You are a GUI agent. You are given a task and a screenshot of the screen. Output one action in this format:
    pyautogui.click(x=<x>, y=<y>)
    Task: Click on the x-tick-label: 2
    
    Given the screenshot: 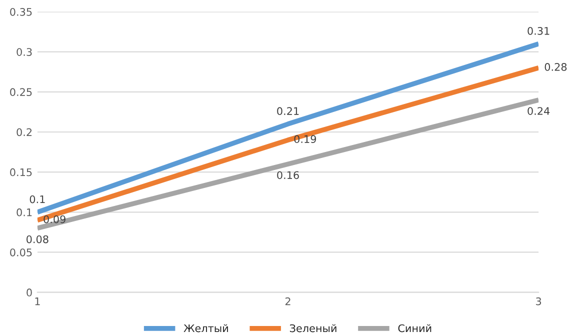 What is the action you would take?
    pyautogui.click(x=287, y=301)
    